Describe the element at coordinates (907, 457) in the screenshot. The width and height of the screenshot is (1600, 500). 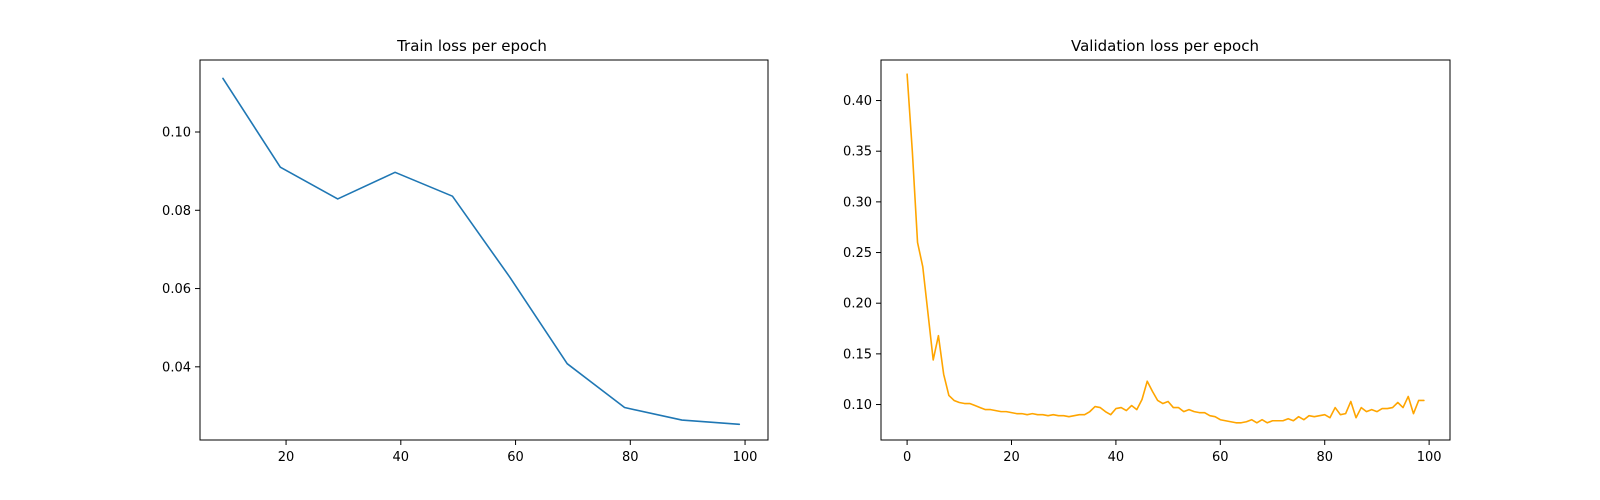
I see `validation-x-tick-label: 0` at that location.